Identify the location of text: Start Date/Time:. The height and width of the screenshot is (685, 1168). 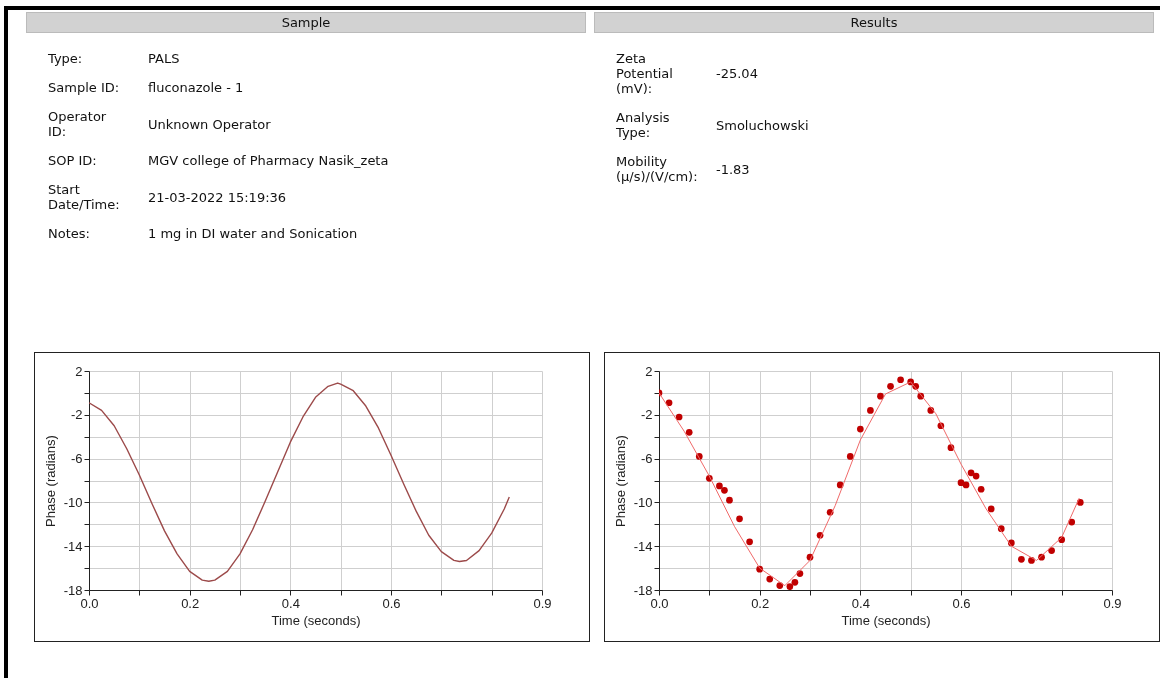
(84, 197).